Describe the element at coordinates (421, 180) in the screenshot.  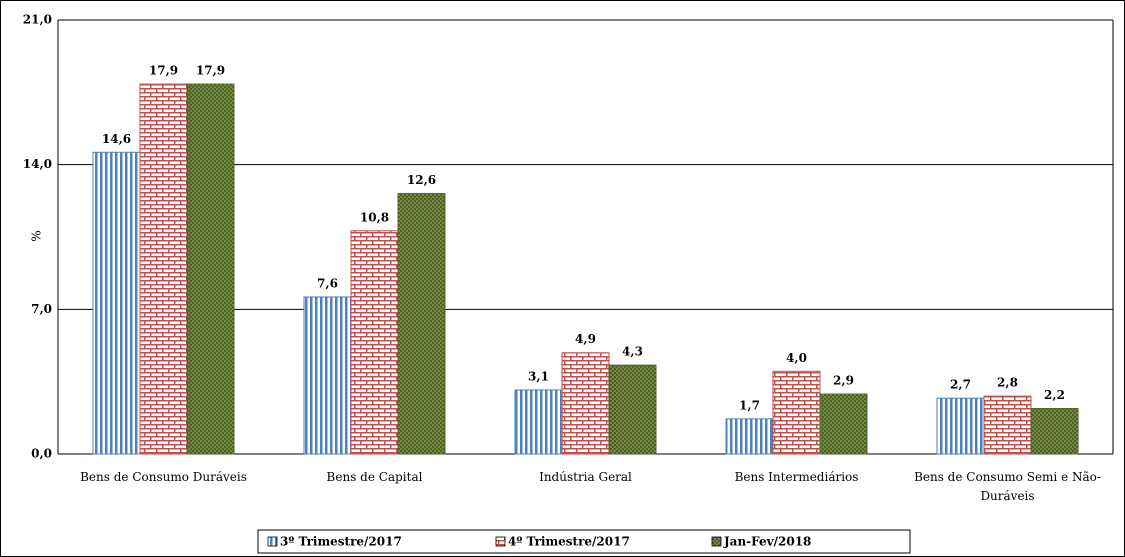
I see `data-label: 12,6` at that location.